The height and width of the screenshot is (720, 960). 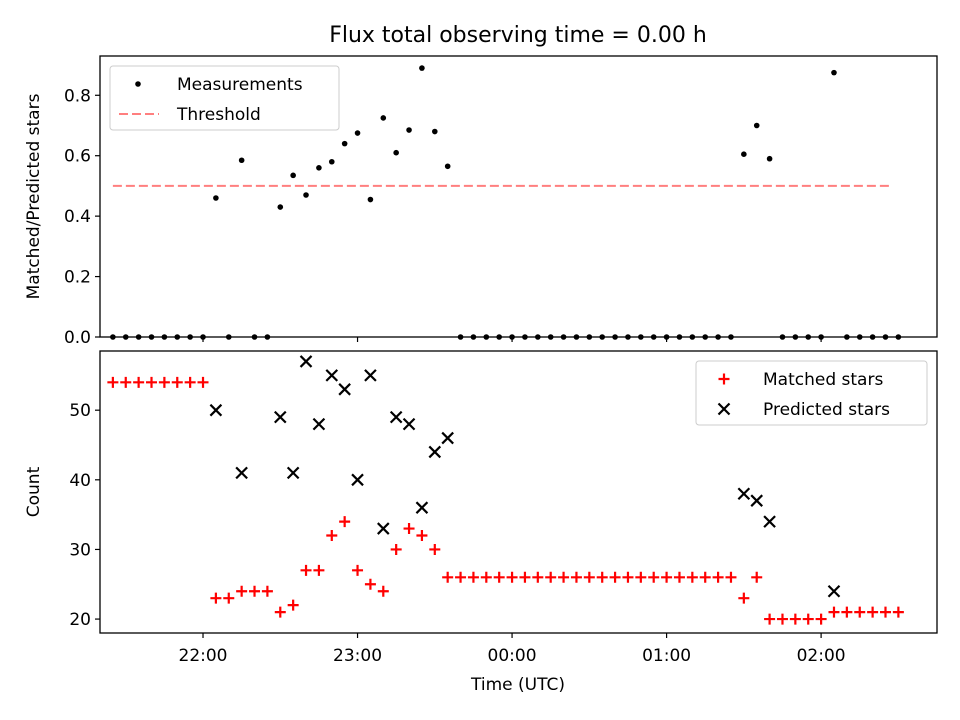 I want to click on y-tick-label: 30, so click(x=80, y=550).